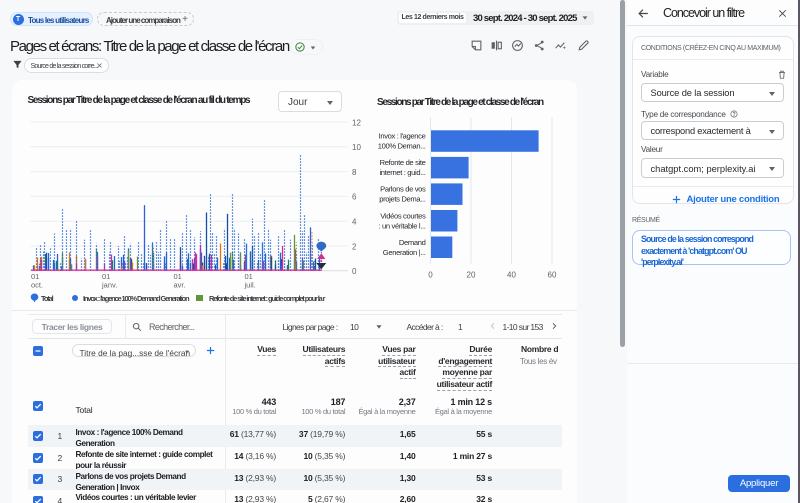 This screenshot has height=503, width=800. What do you see at coordinates (180, 284) in the screenshot?
I see `svg-text: avr.` at bounding box center [180, 284].